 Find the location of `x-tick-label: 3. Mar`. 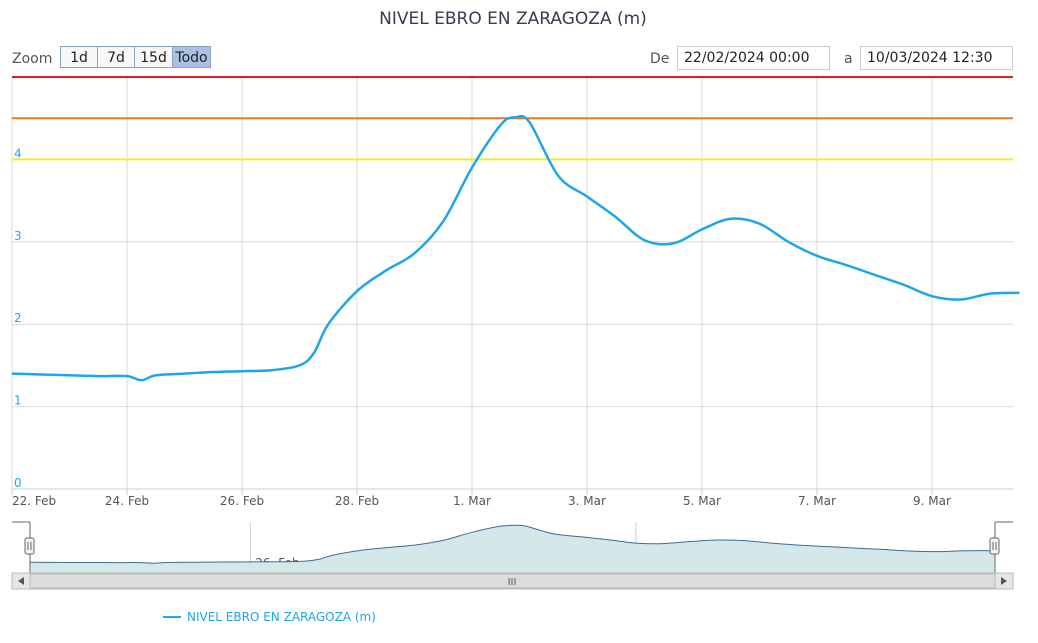

x-tick-label: 3. Mar is located at coordinates (587, 501).